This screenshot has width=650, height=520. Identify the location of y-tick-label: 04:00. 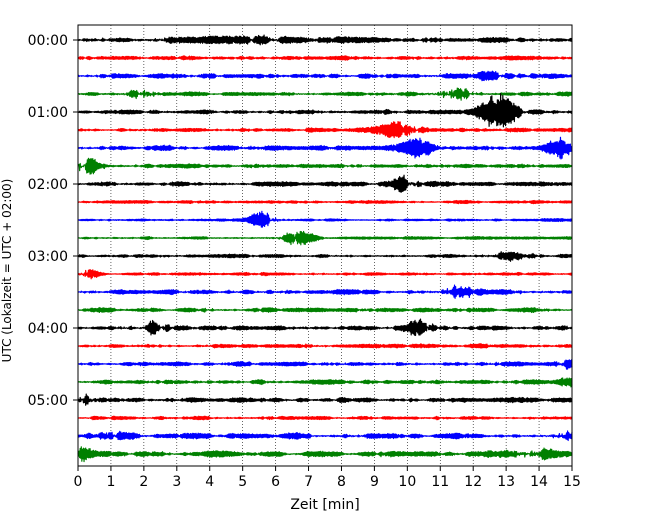
(48, 329).